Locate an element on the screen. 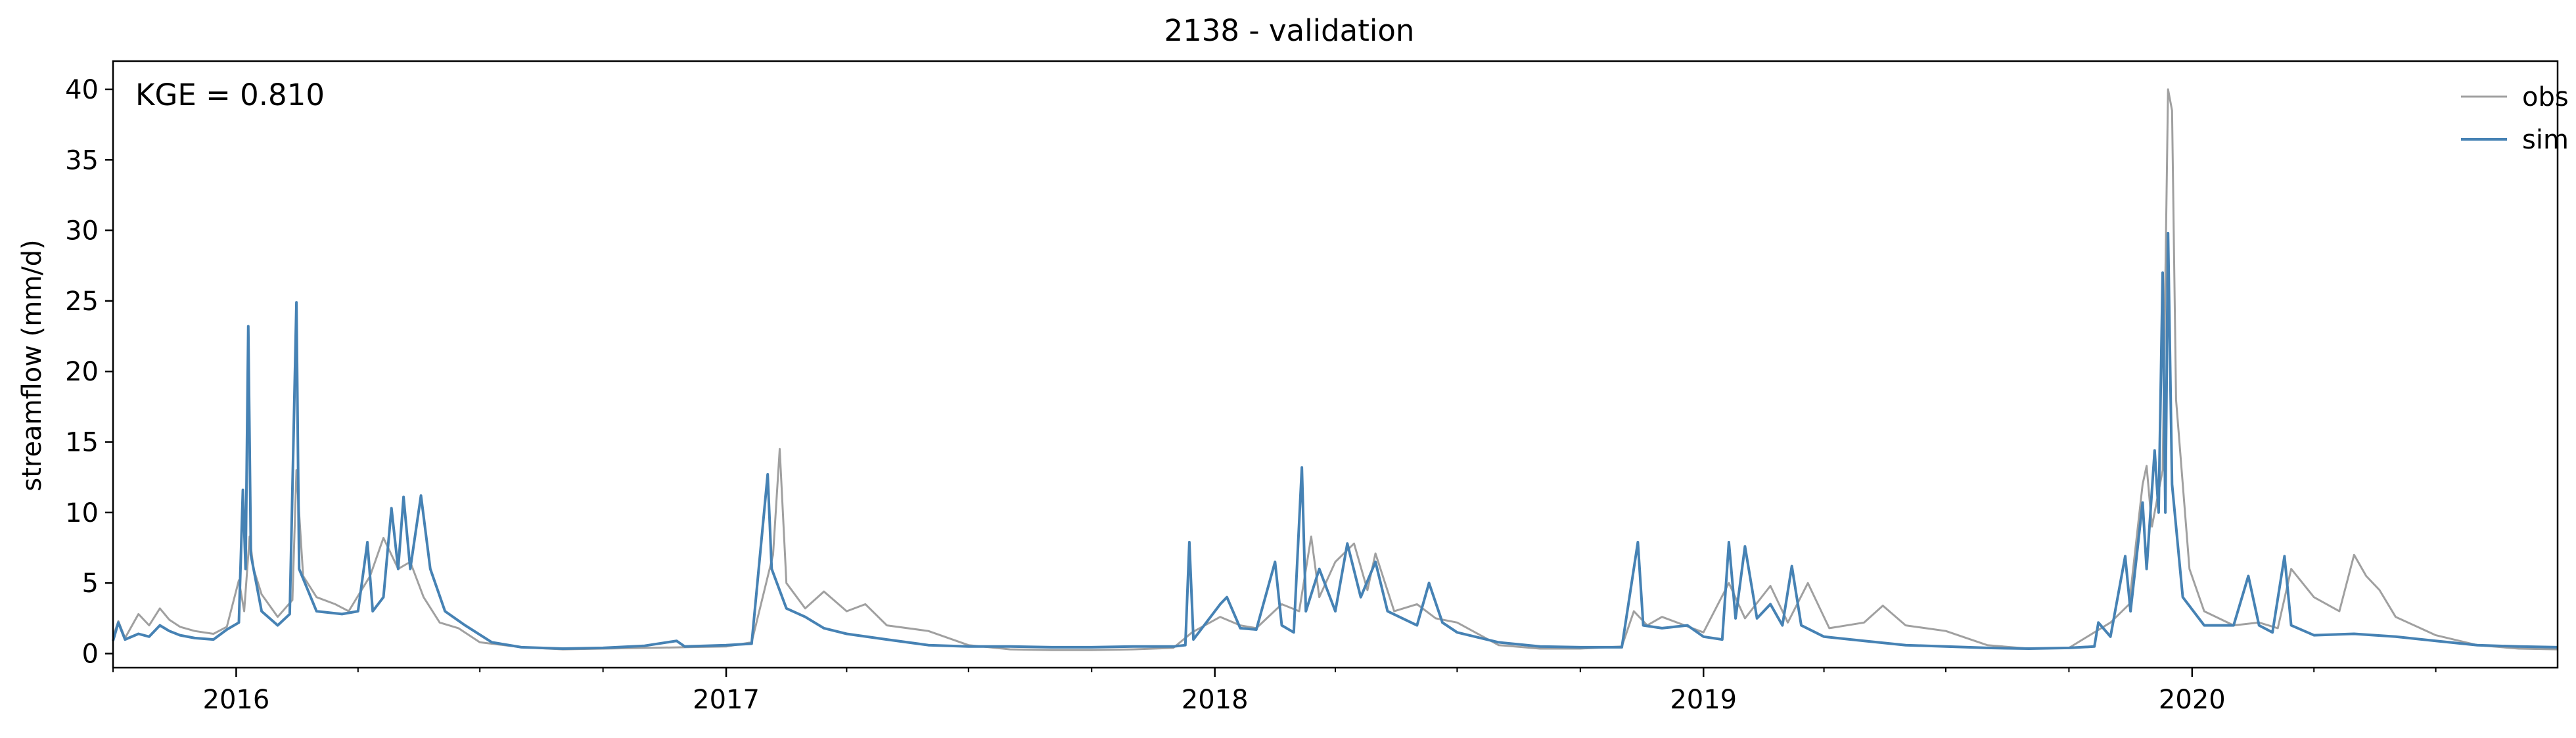 This screenshot has width=2576, height=738. y-tick-label: 20 is located at coordinates (82, 372).